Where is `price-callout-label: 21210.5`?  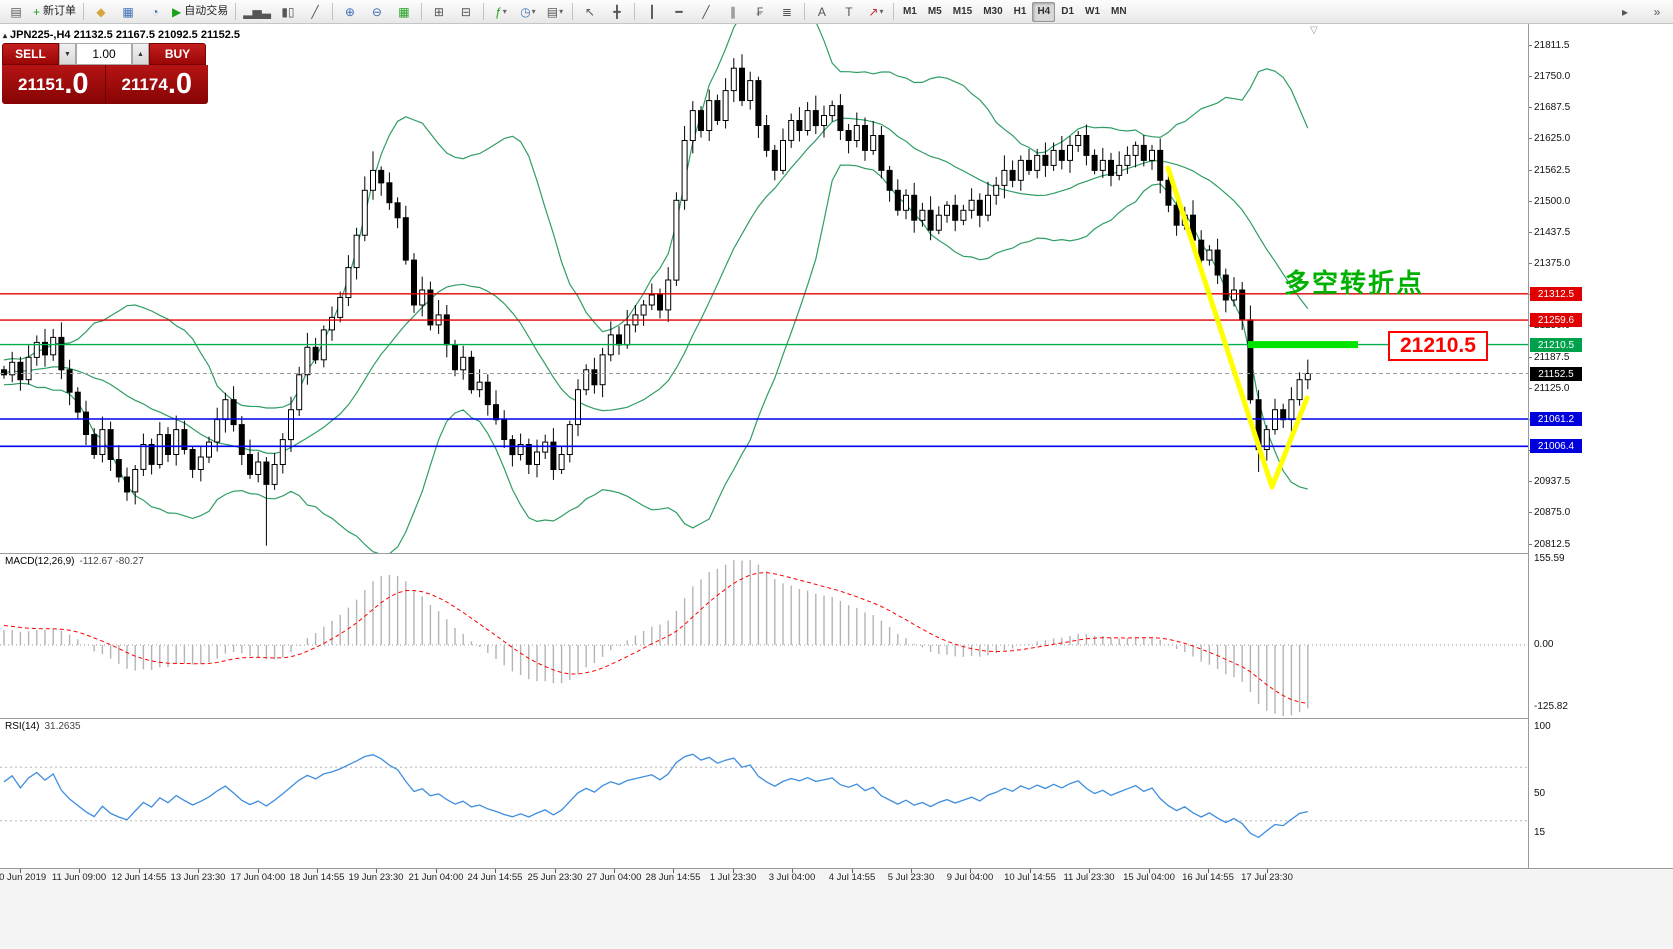
price-callout-label: 21210.5 is located at coordinates (1438, 346).